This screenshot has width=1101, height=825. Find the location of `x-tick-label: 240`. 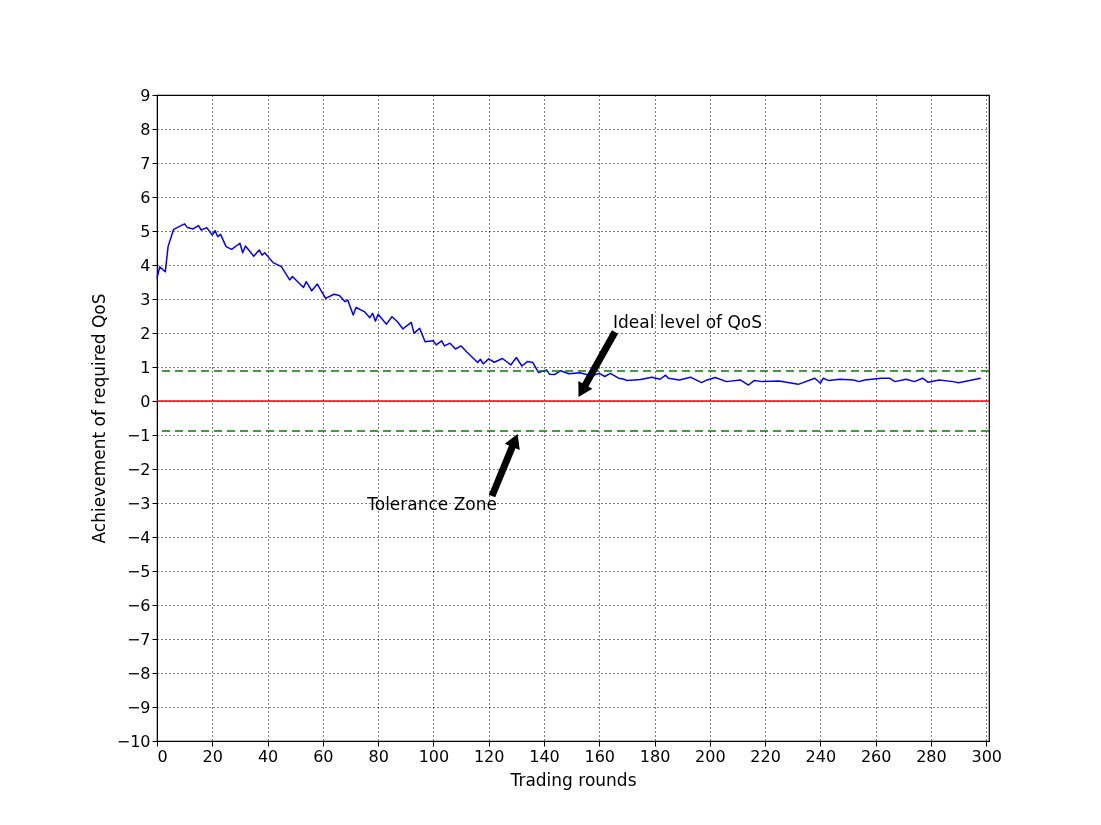

x-tick-label: 240 is located at coordinates (821, 756).